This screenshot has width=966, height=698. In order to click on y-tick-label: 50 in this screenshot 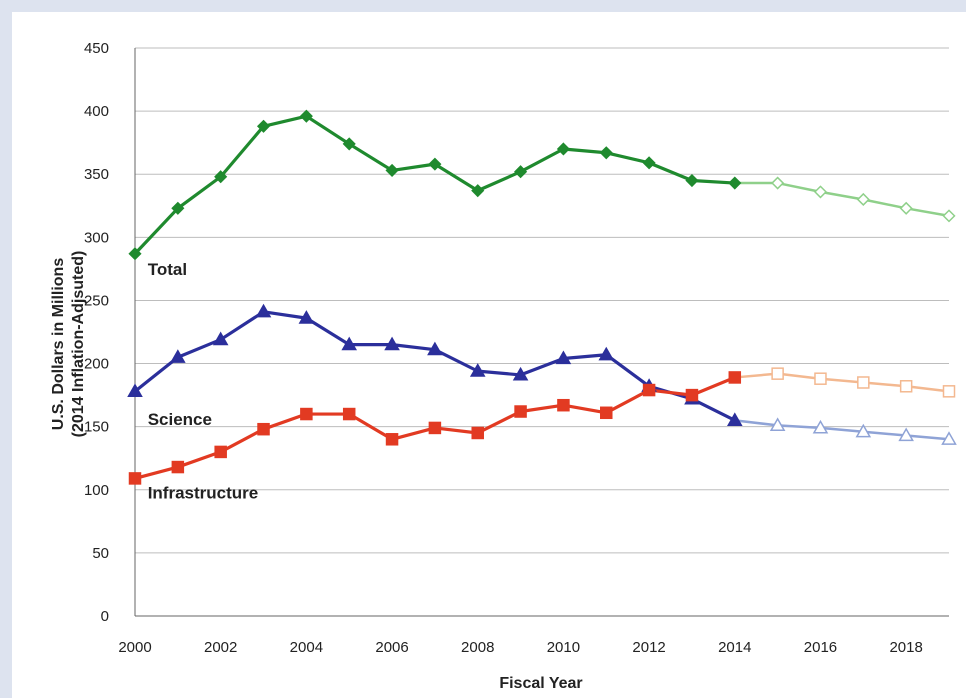, I will do `click(100, 553)`.